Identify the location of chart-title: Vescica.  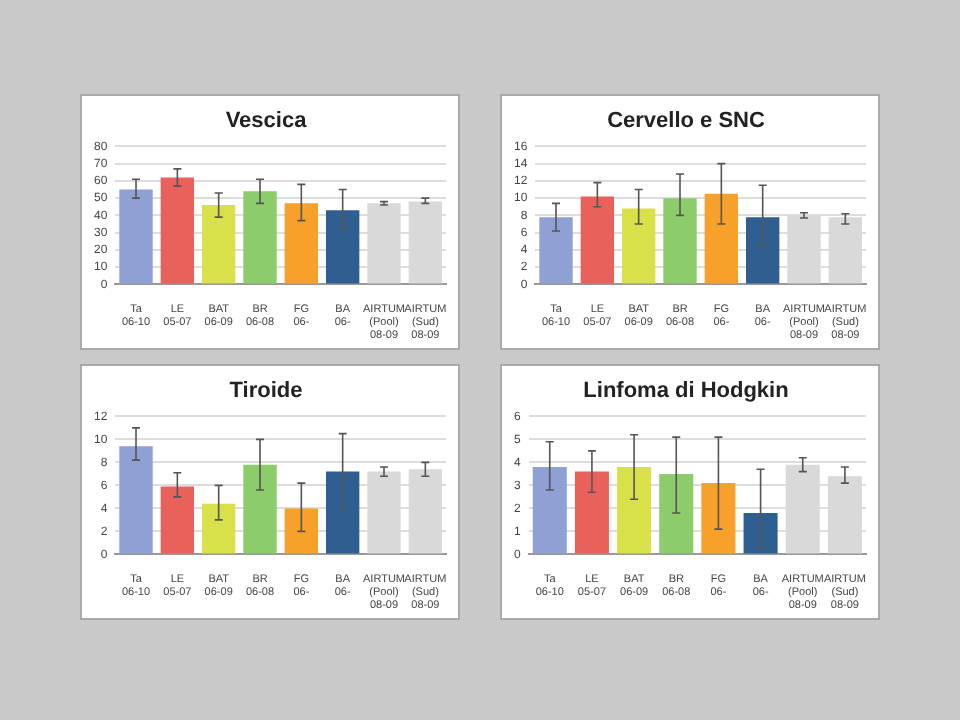
(267, 121).